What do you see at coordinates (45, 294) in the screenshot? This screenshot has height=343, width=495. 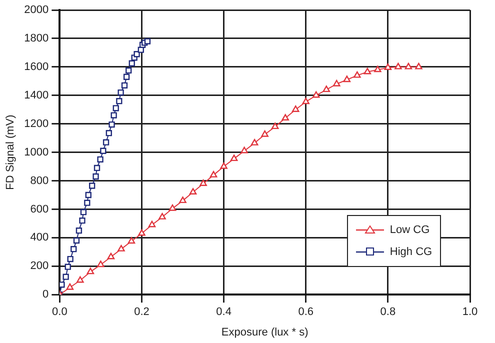 I see `y-tick-label: 0` at bounding box center [45, 294].